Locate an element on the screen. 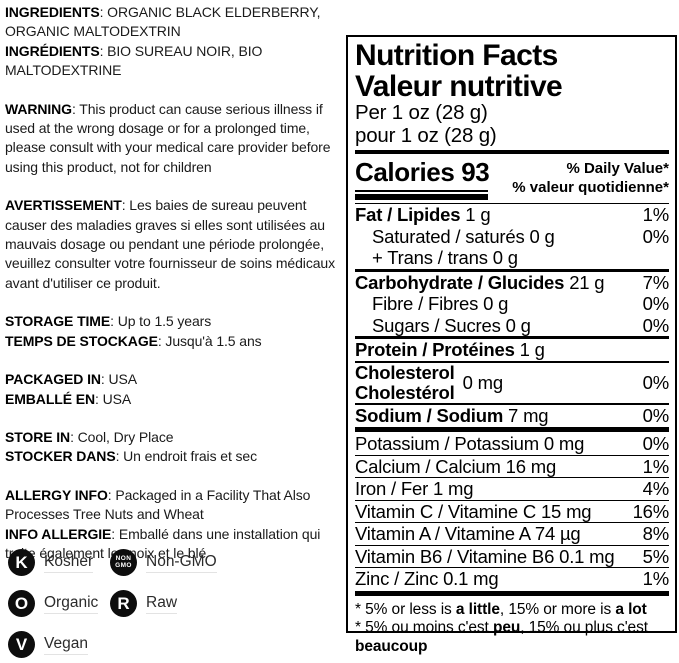 The width and height of the screenshot is (679, 663). nutrient-row-calcium: Calcium / Calcium 16 mg 1% is located at coordinates (512, 466).